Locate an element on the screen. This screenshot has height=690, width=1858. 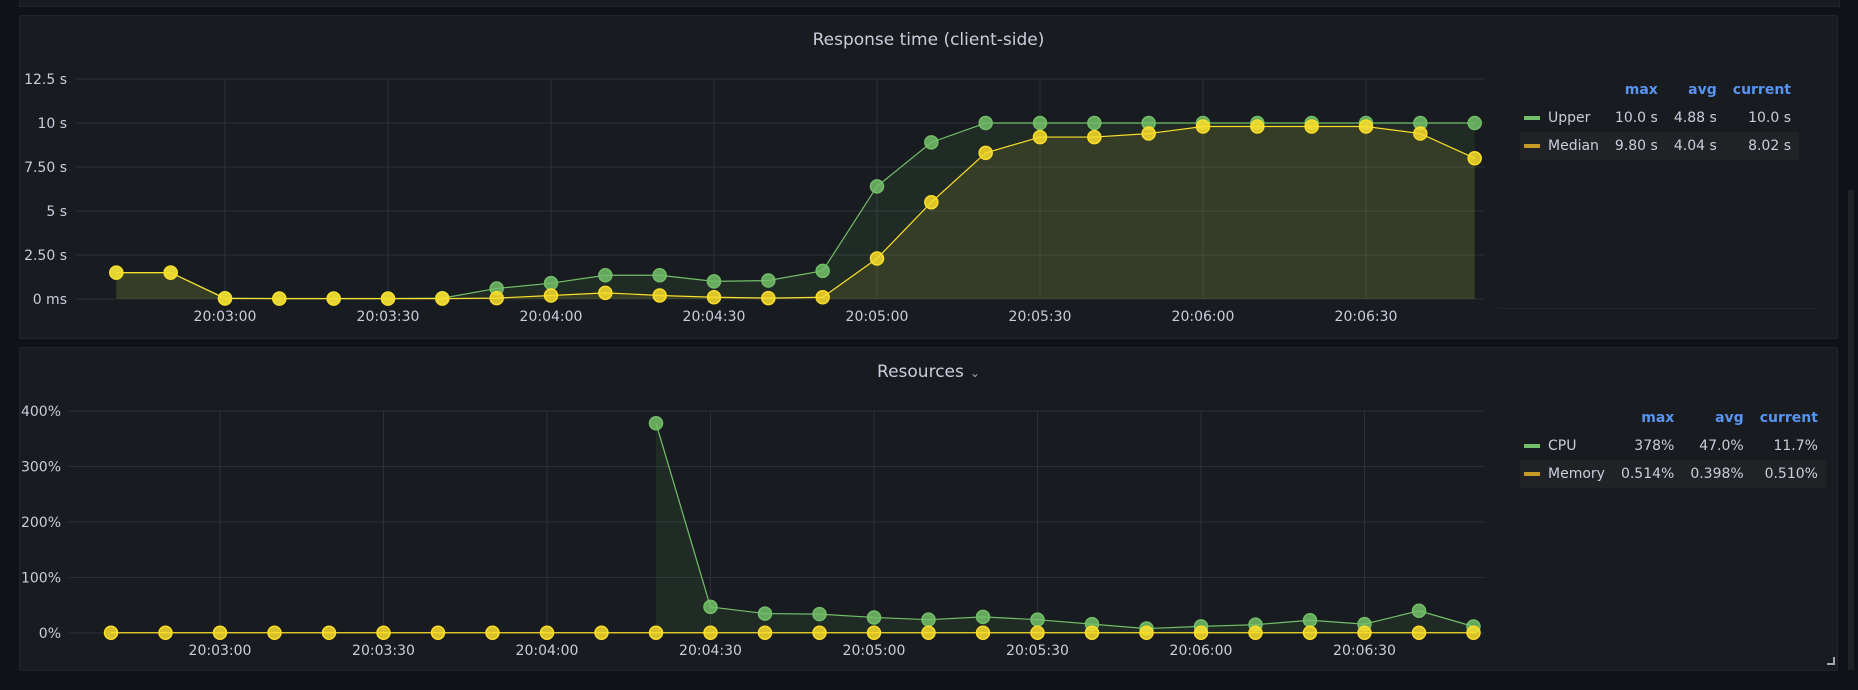
y-tick-label: 7.50 s is located at coordinates (45, 168).